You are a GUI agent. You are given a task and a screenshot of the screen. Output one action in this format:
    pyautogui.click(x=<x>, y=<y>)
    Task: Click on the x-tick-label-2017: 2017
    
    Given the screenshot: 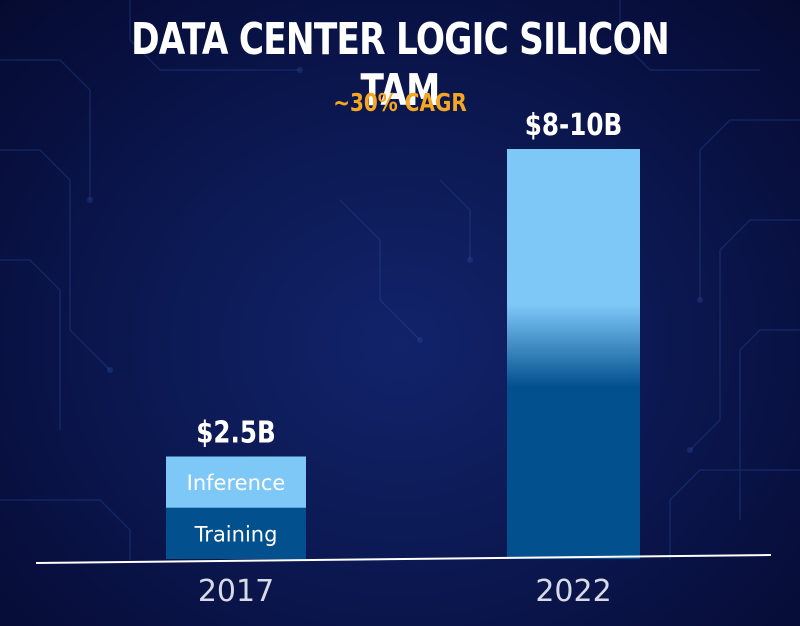 What is the action you would take?
    pyautogui.click(x=236, y=591)
    